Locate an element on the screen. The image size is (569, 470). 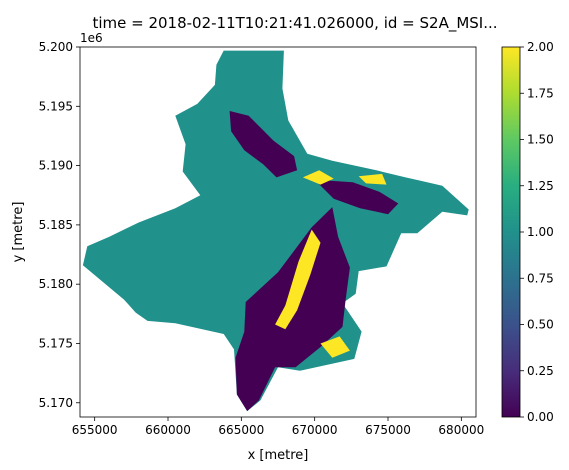
y-tick-label: 5.190 is located at coordinates (56, 166).